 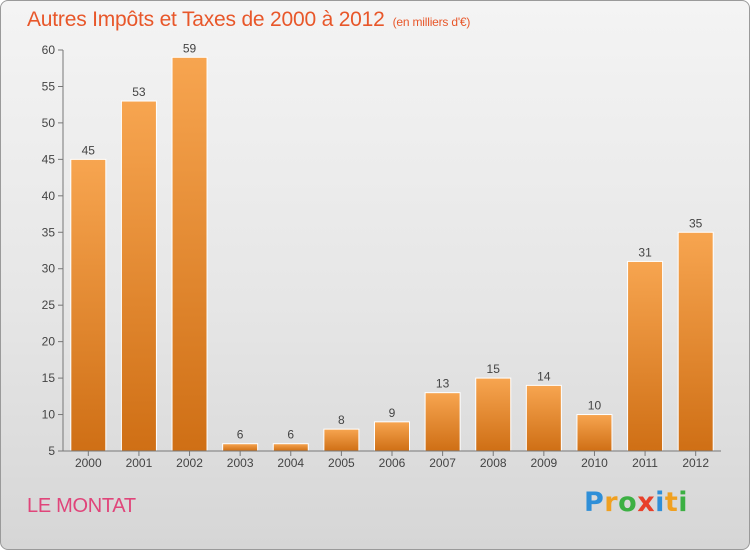 I want to click on x-tick-label: 2006, so click(x=392, y=463).